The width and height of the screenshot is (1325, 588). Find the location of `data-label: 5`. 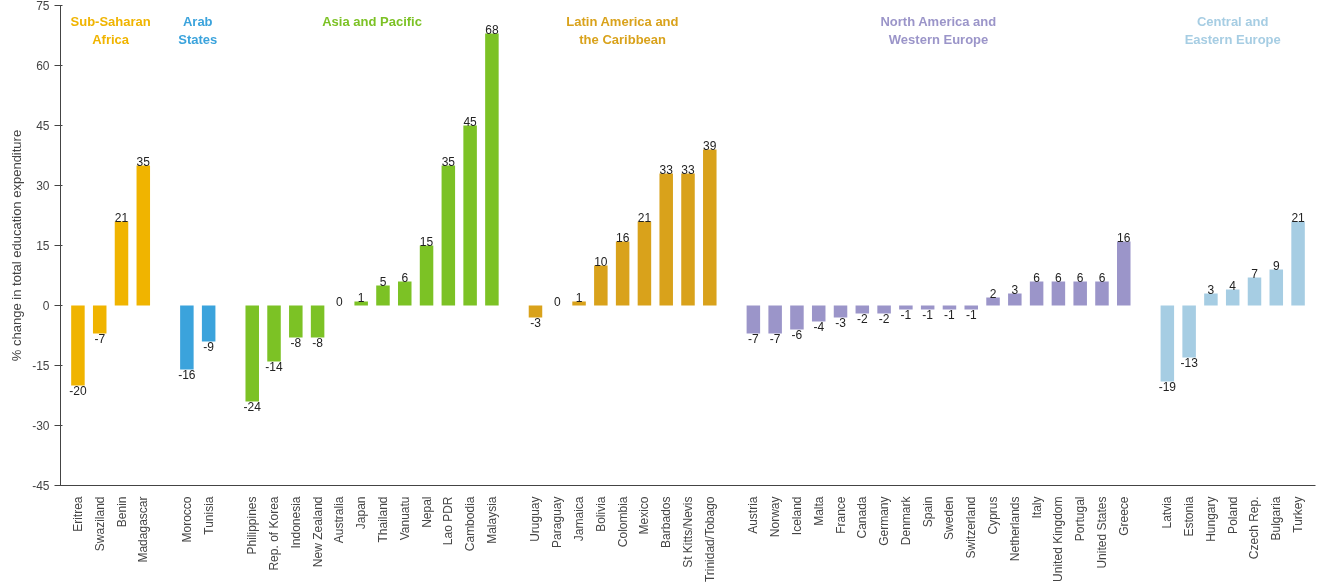

data-label: 5 is located at coordinates (383, 281).